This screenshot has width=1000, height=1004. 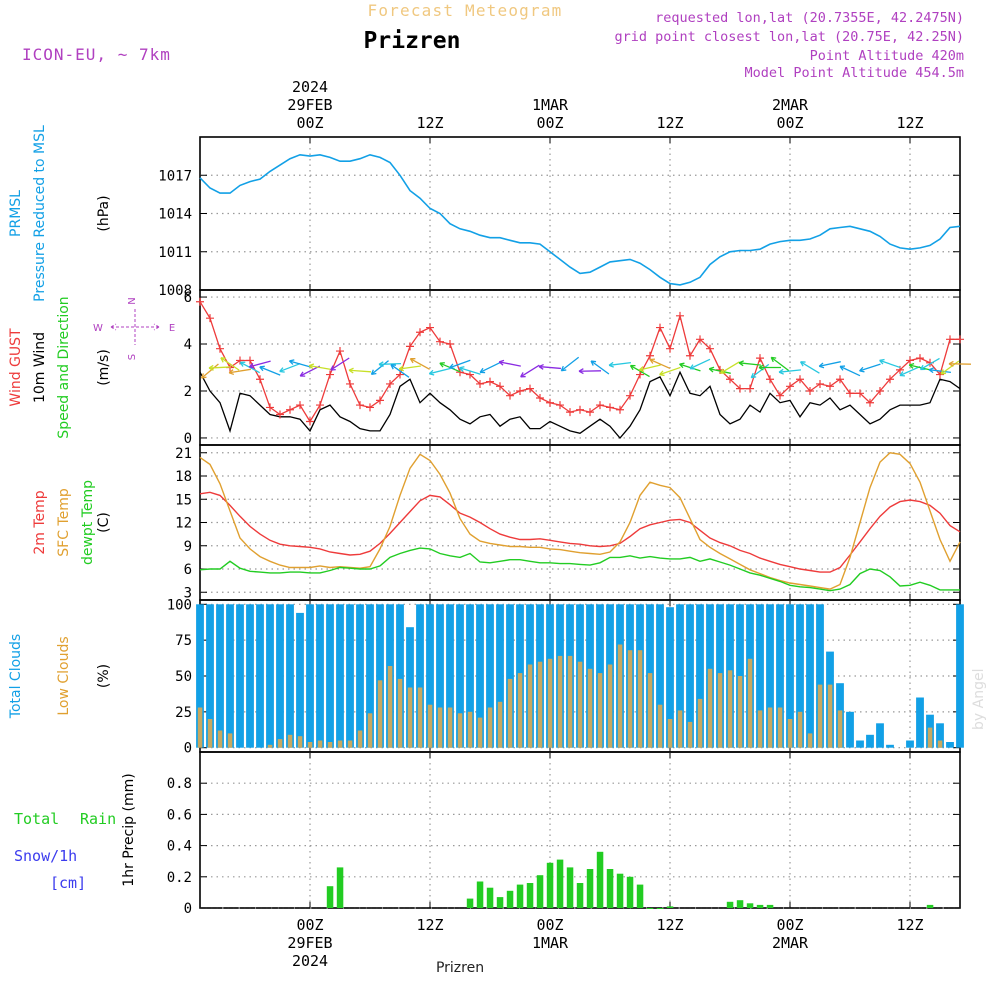 I want to click on compass-arrows, so click(x=135, y=327).